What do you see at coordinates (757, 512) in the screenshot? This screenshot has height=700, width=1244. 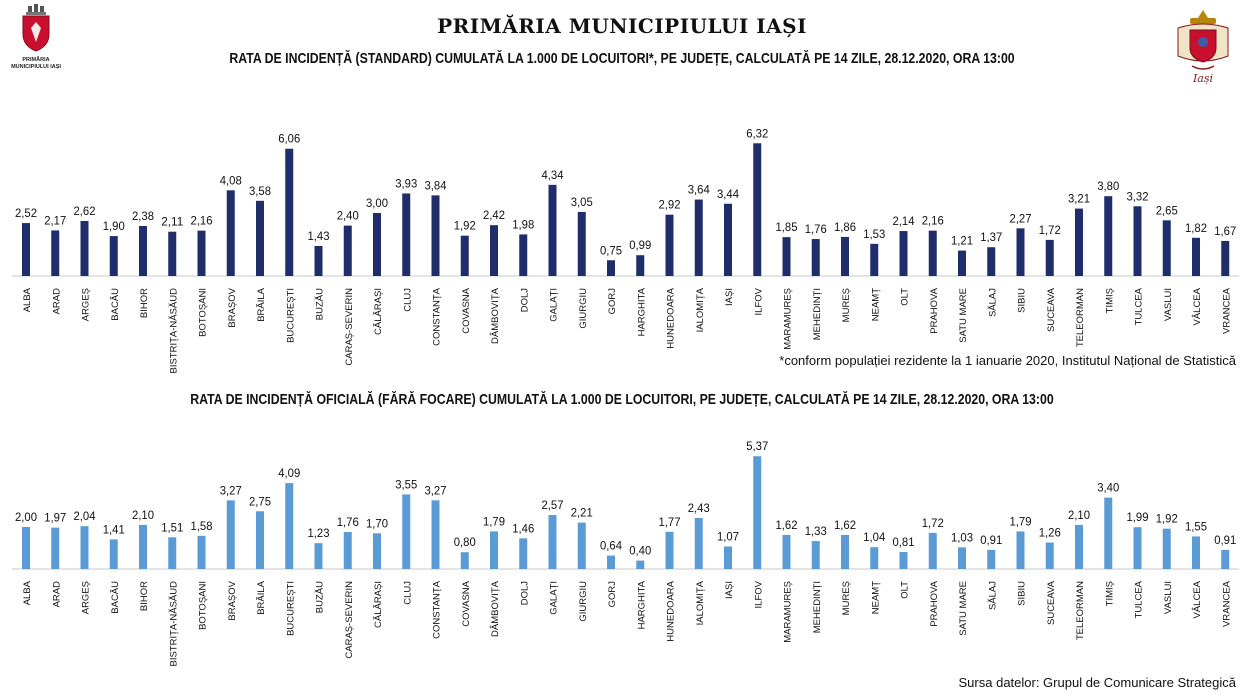 I see `bar-ilfov` at bounding box center [757, 512].